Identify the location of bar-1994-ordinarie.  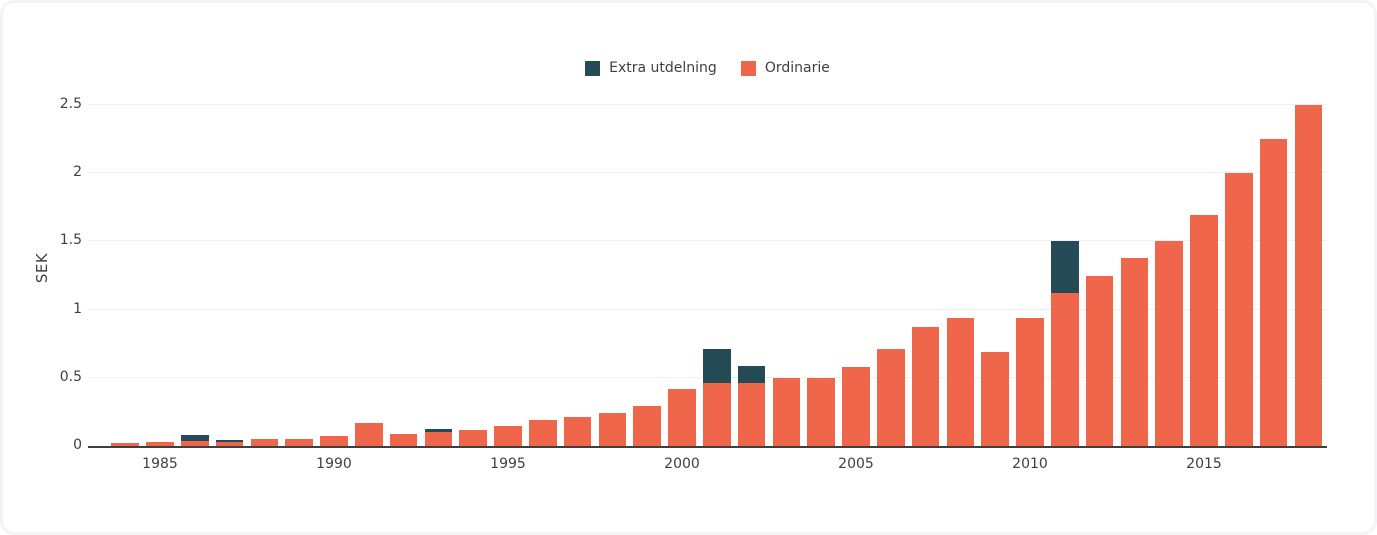
(473, 438).